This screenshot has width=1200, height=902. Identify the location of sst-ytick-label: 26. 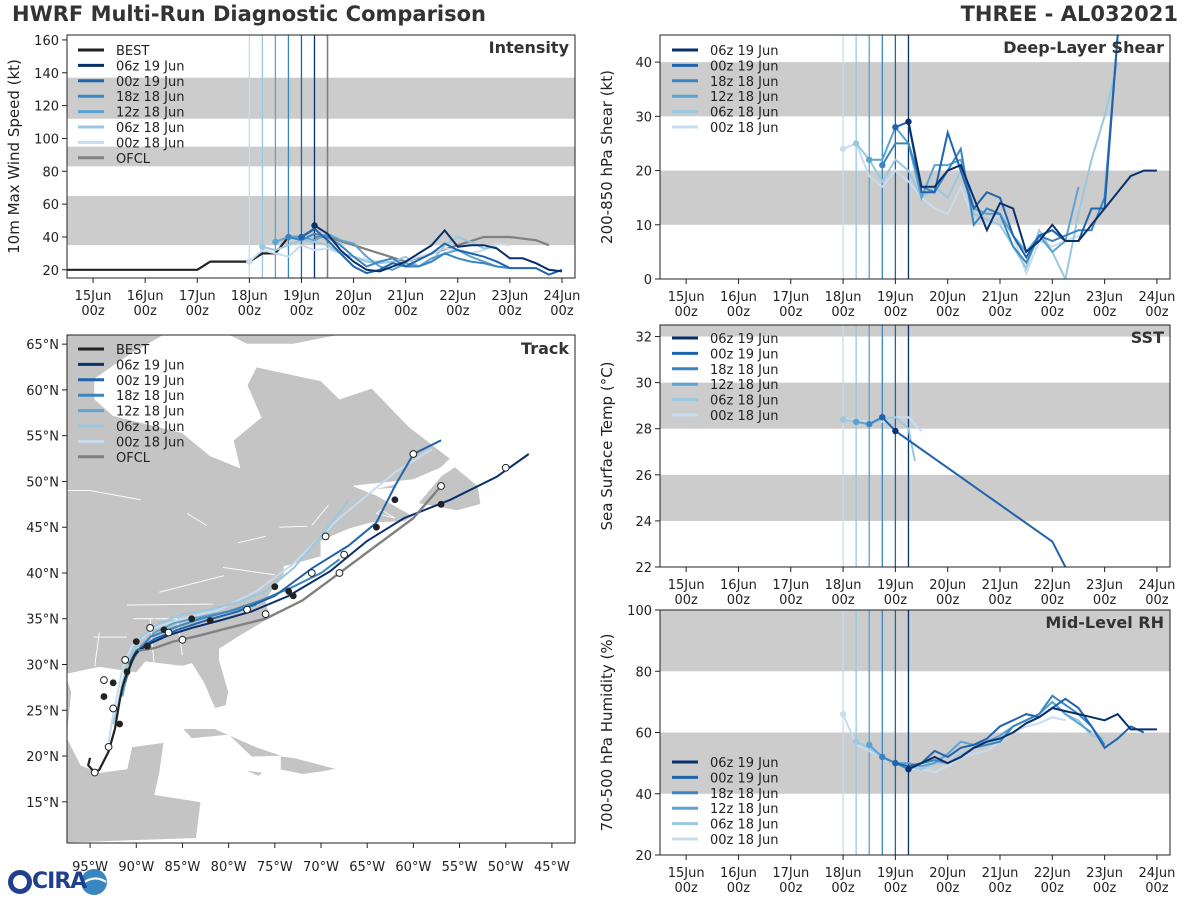
(643, 476).